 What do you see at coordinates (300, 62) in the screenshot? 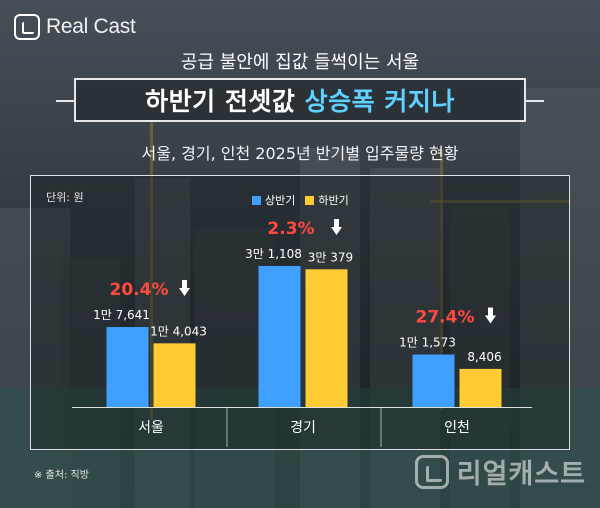
I see `subtitle: 공급 불안에 집값 들썩이는 서울` at bounding box center [300, 62].